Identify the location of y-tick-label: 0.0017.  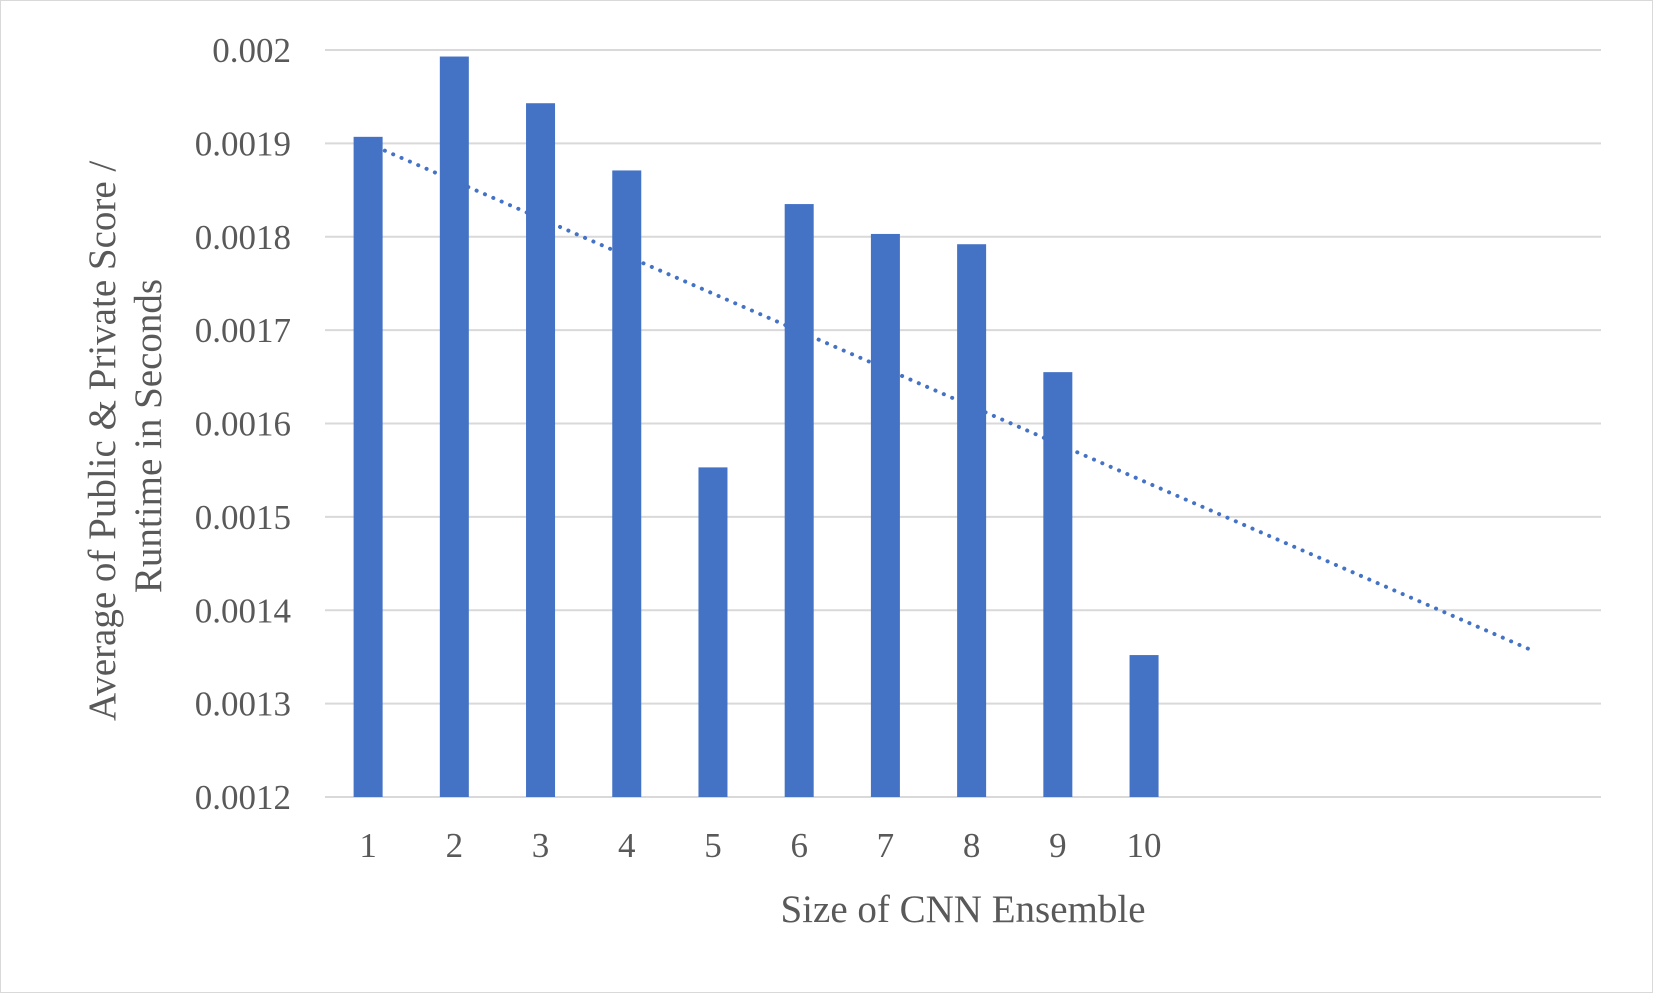
(243, 330).